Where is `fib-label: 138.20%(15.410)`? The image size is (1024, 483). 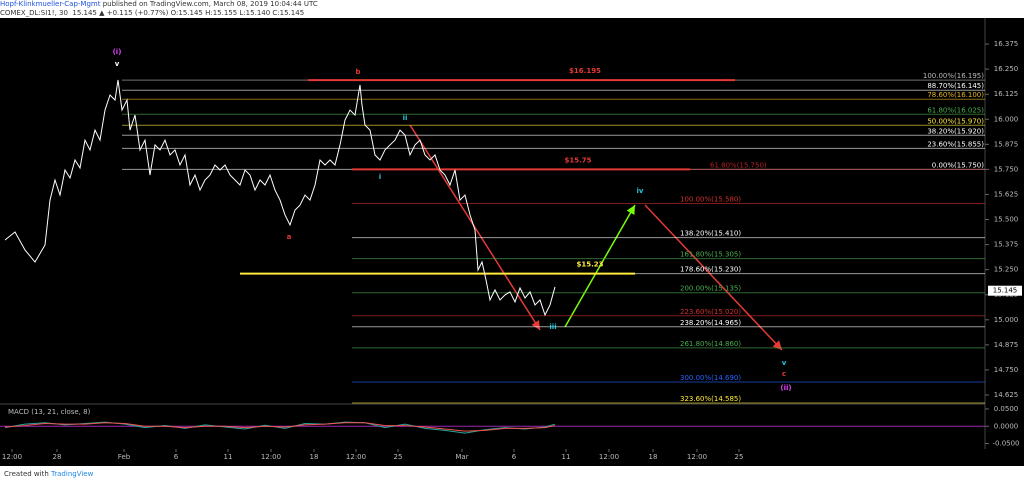
fib-label: 138.20%(15.410) is located at coordinates (710, 234).